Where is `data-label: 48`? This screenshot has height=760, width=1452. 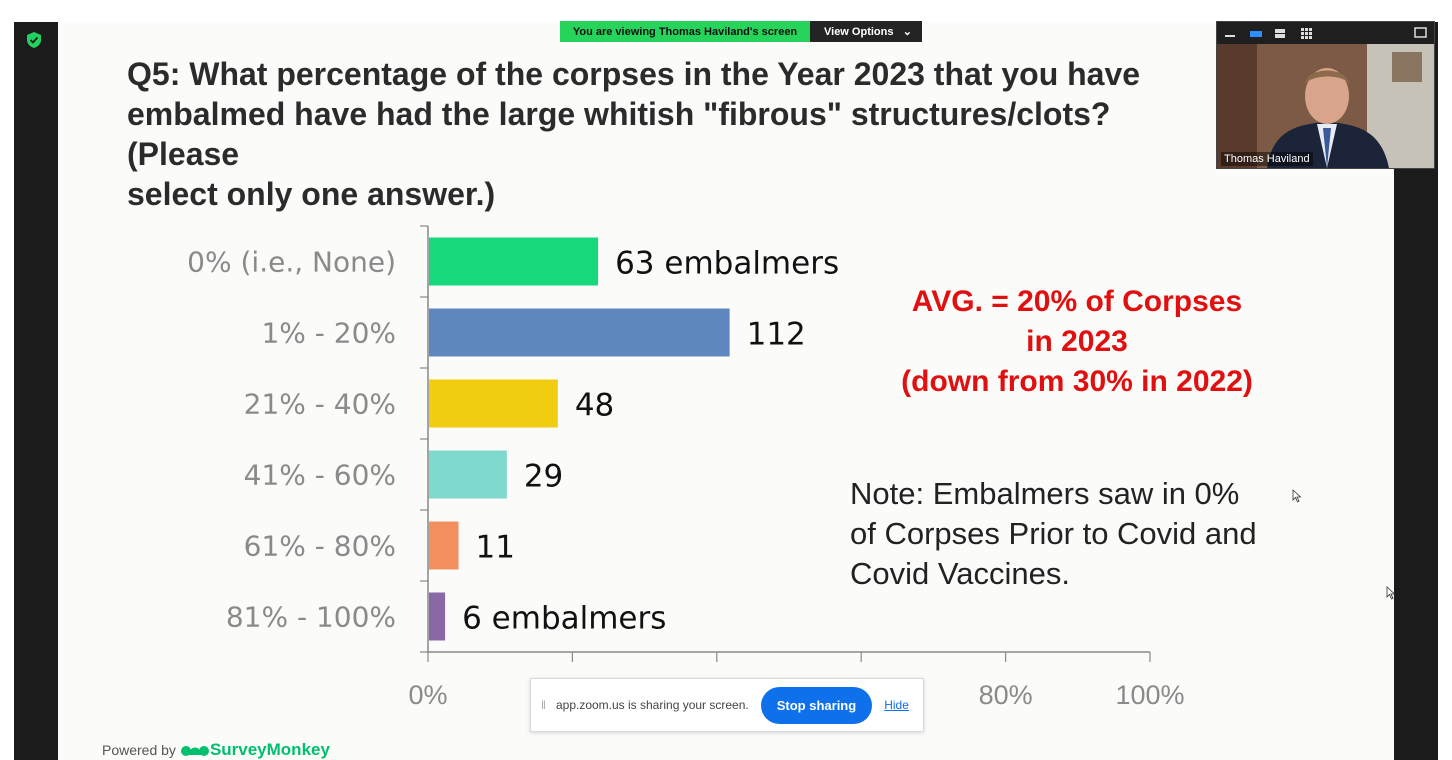 data-label: 48 is located at coordinates (594, 406).